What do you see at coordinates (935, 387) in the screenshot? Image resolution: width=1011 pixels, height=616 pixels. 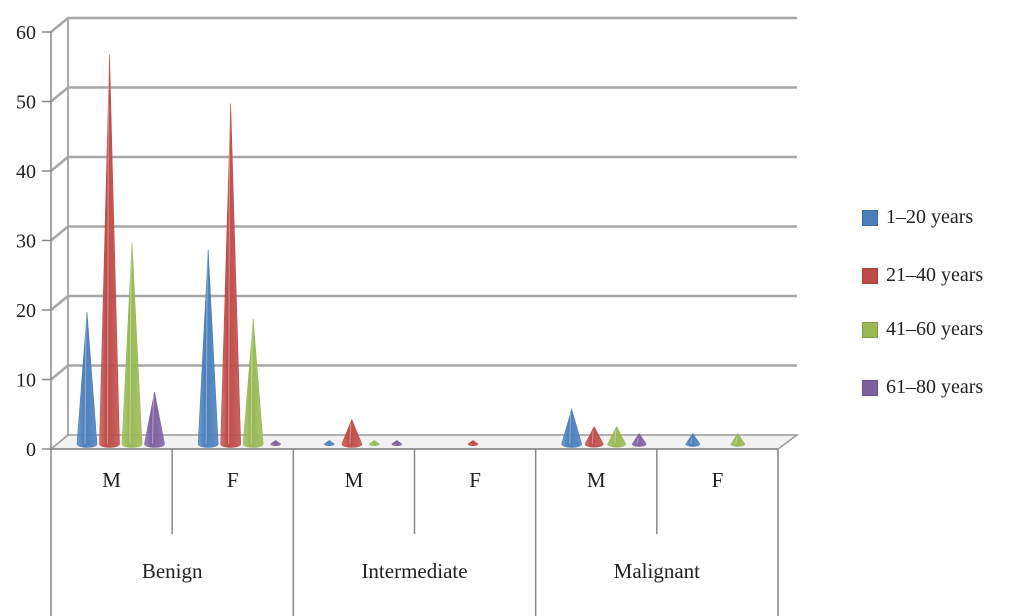 I see `legend-label-series-4: 61–80 years` at bounding box center [935, 387].